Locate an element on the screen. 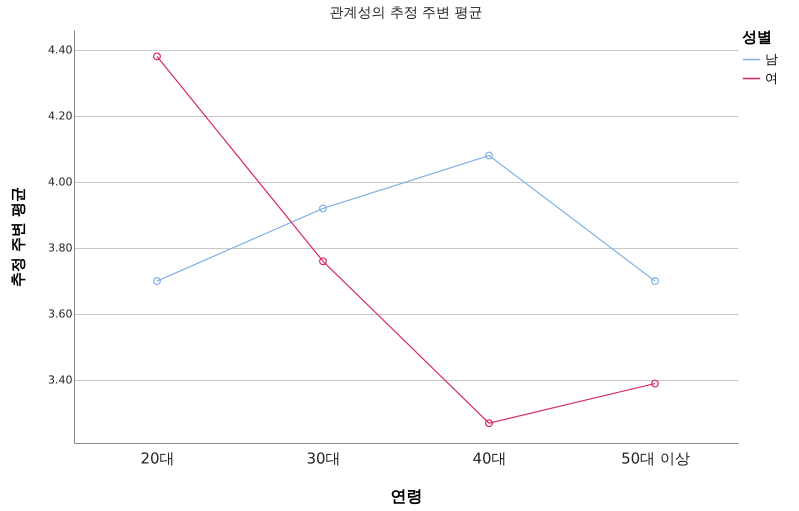 The width and height of the screenshot is (799, 511). y-tick-label: 3.40 is located at coordinates (60, 380).